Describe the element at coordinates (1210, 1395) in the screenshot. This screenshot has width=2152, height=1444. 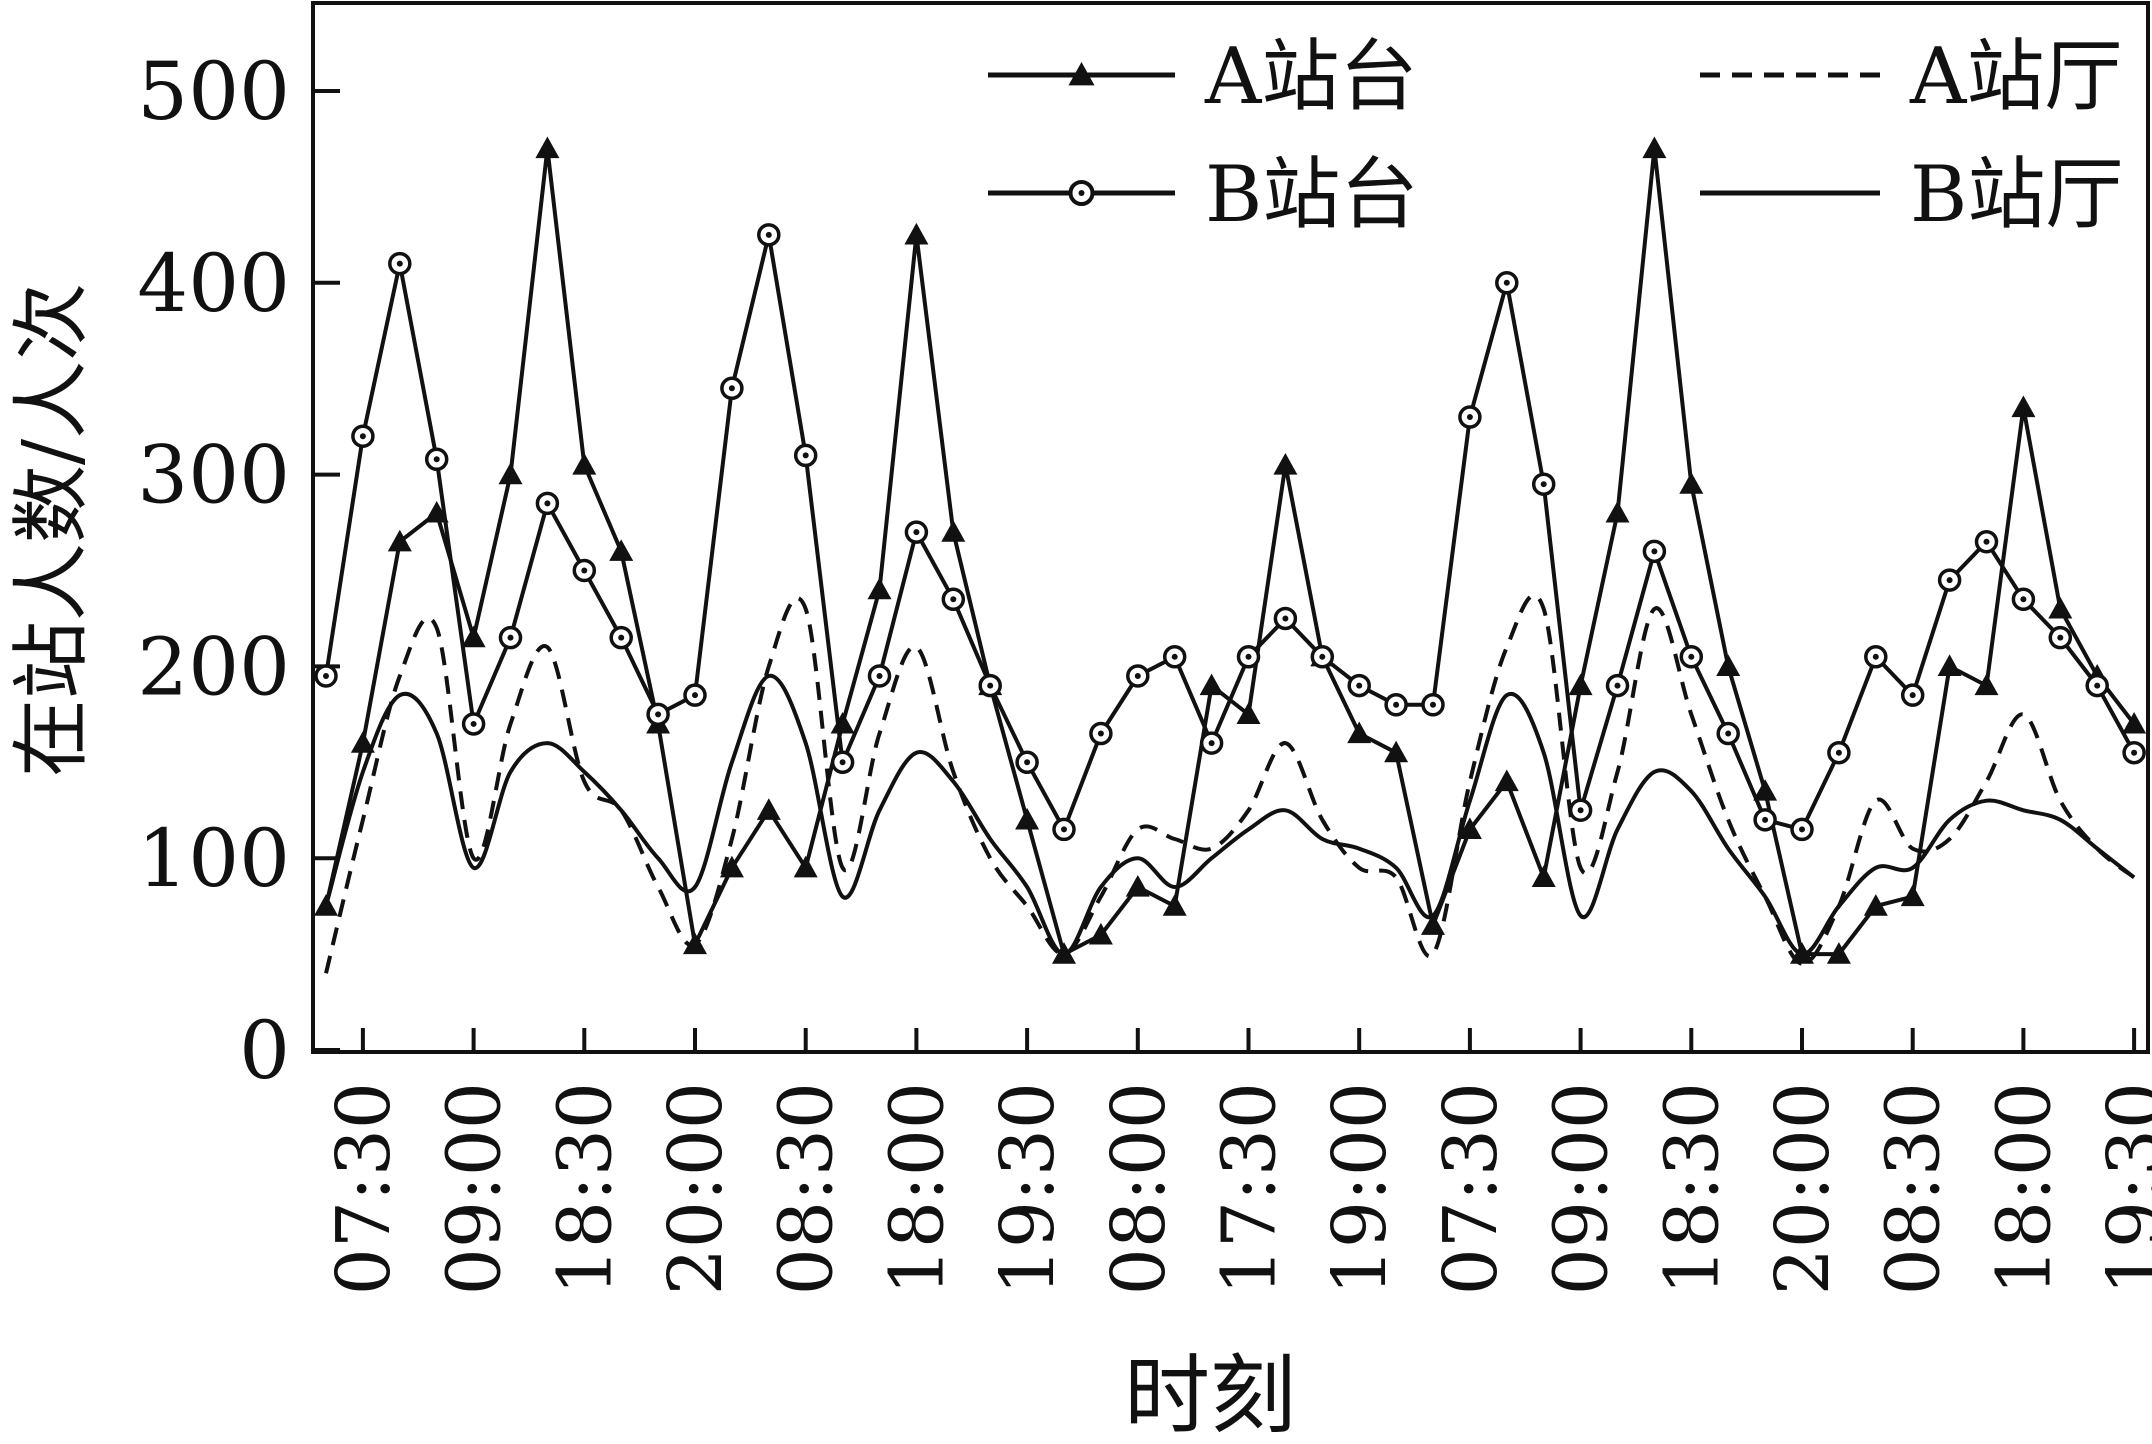
I see `x-axis-label: 时刻` at that location.